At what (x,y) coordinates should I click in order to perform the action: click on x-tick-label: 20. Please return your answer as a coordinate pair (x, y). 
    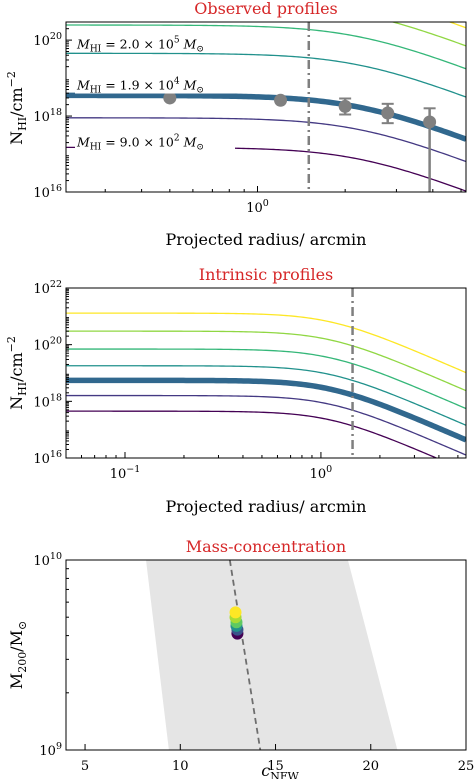
    Looking at the image, I should click on (370, 766).